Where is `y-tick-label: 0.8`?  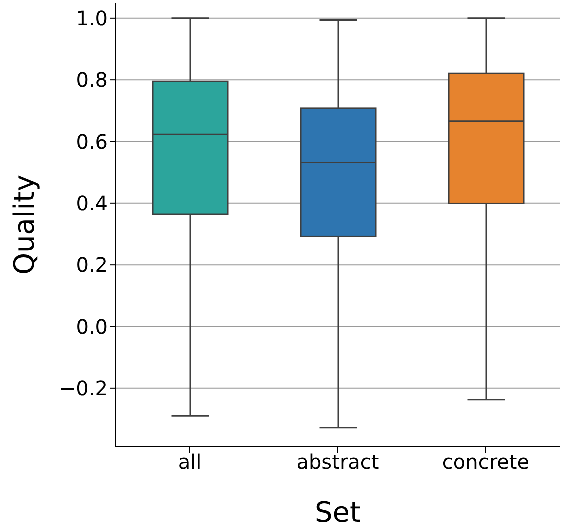
y-tick-label: 0.8 is located at coordinates (92, 80).